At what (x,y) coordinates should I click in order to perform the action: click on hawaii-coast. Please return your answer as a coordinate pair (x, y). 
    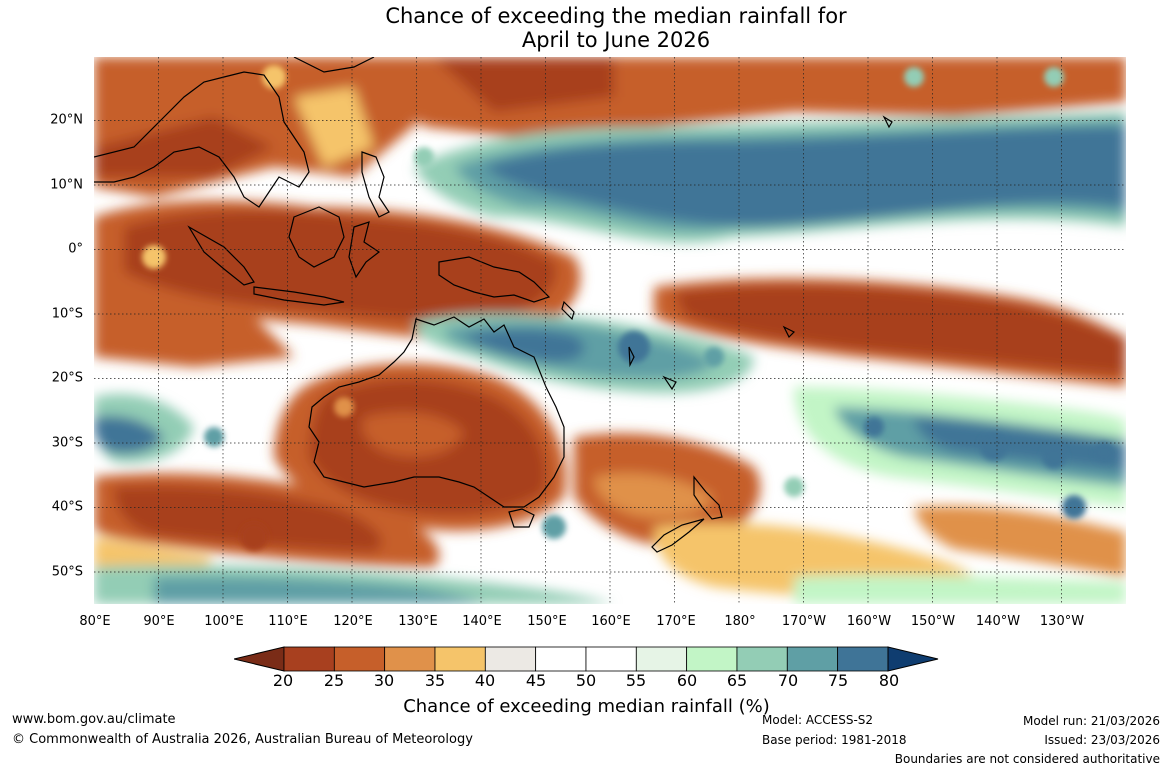
    Looking at the image, I should click on (887, 122).